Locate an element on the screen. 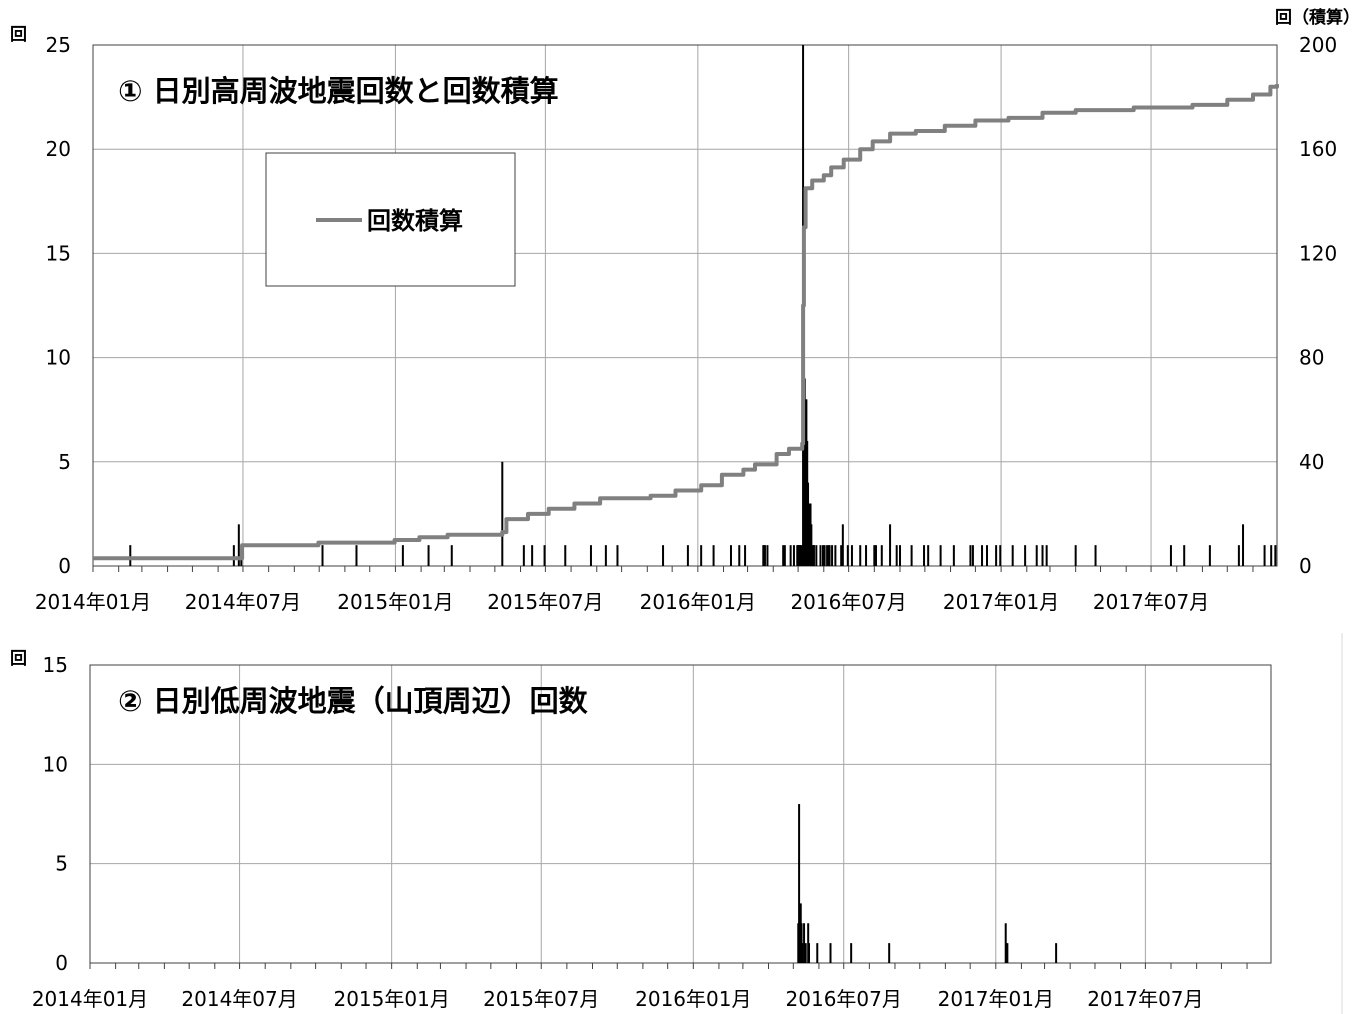 Image resolution: width=1367 pixels, height=1014 pixels. legend-label: 回数積算 is located at coordinates (415, 221).